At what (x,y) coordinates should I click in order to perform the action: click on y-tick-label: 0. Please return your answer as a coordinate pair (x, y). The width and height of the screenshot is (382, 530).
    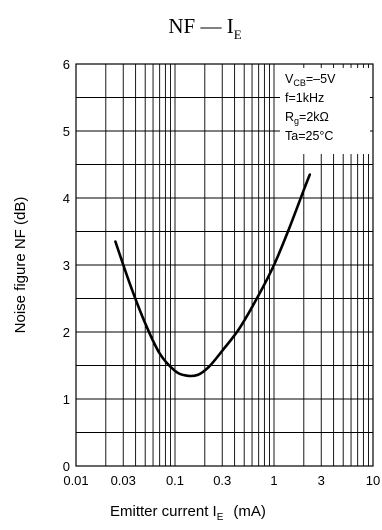
    Looking at the image, I should click on (66, 466).